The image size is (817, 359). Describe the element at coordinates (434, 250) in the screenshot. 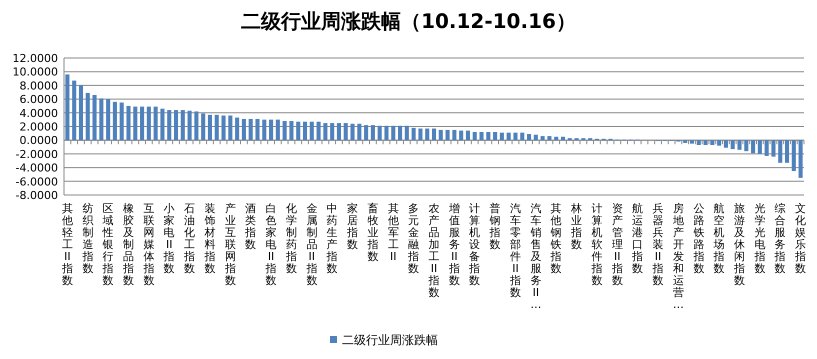

I see `x-tick-label: 农产品加工II指数` at that location.